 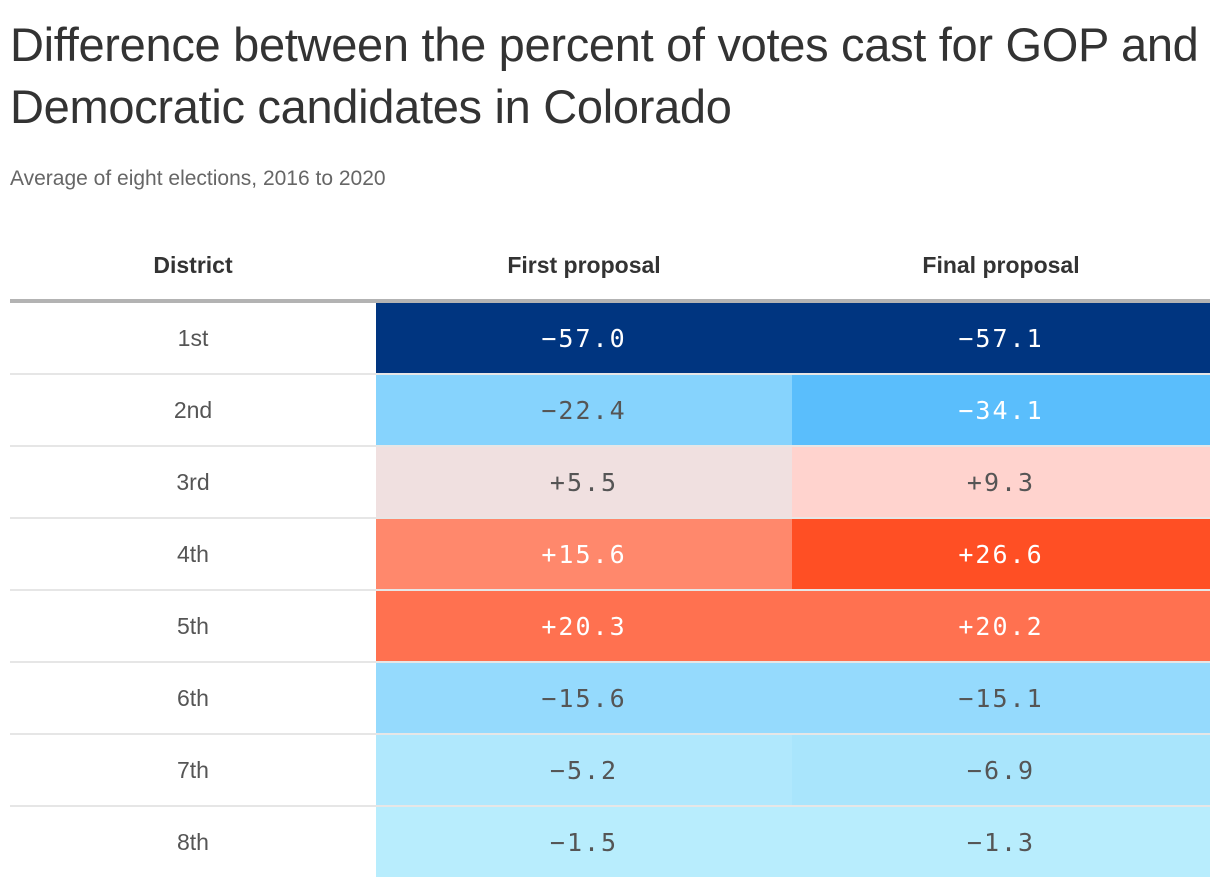 I want to click on district-label: 8th, so click(x=193, y=841).